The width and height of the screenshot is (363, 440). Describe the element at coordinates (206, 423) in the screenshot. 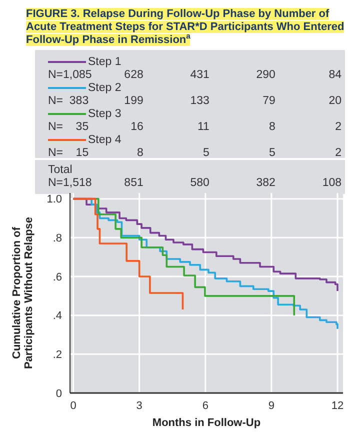

I see `x-axis-title: Months in Follow-Up` at that location.